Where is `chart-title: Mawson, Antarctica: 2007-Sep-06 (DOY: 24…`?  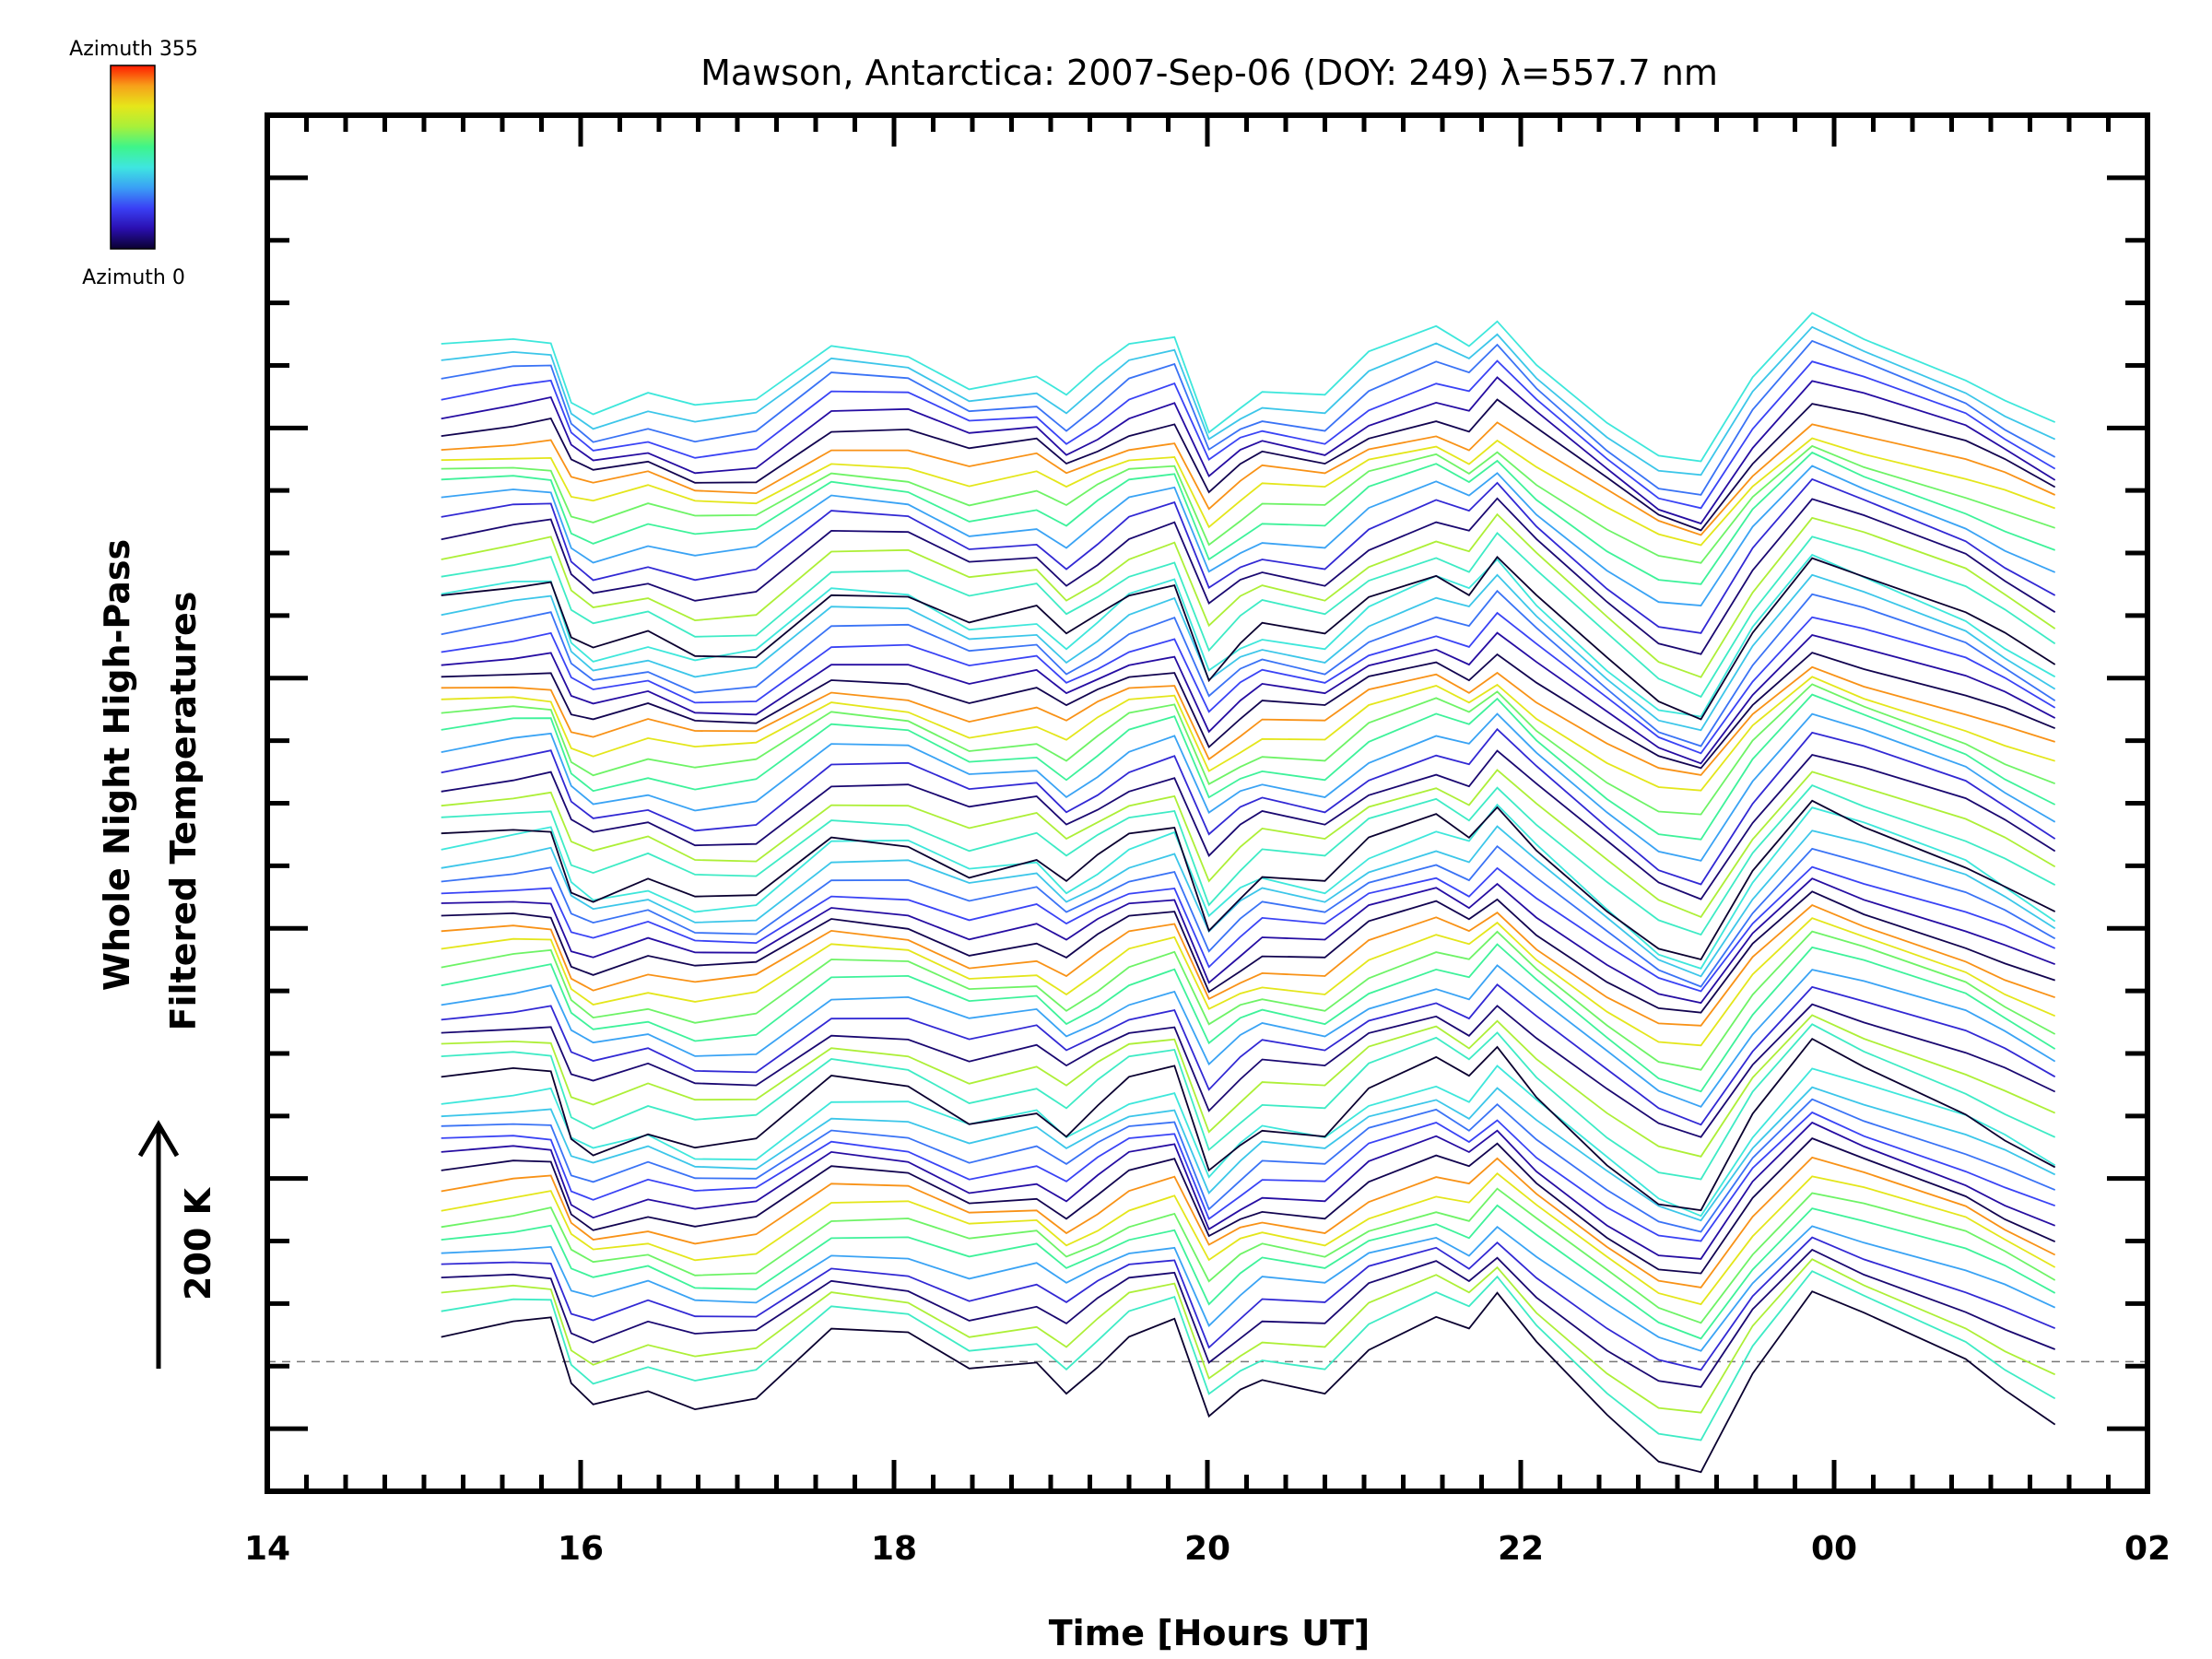
chart-title: Mawson, Antarctica: 2007-Sep-06 (DOY: 24… is located at coordinates (1209, 73).